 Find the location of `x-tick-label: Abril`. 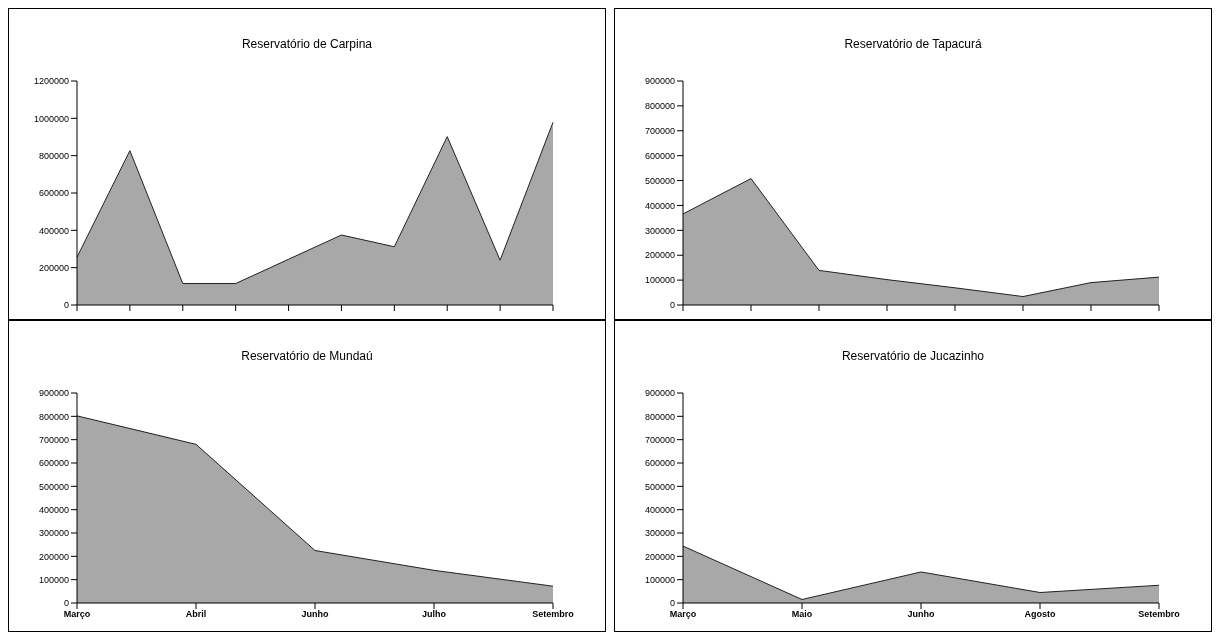

x-tick-label: Abril is located at coordinates (196, 614).